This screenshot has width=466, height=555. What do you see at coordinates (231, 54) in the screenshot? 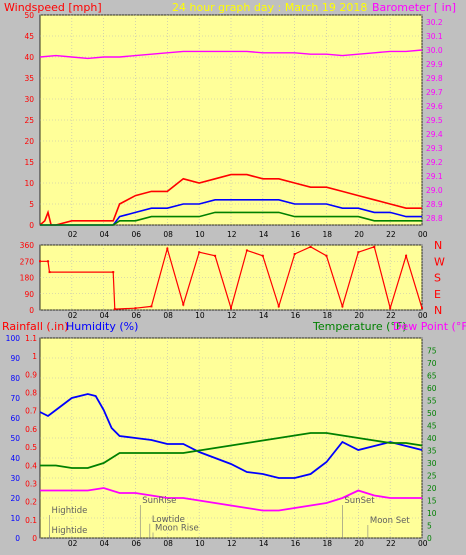
I see `series-barometer` at bounding box center [231, 54].